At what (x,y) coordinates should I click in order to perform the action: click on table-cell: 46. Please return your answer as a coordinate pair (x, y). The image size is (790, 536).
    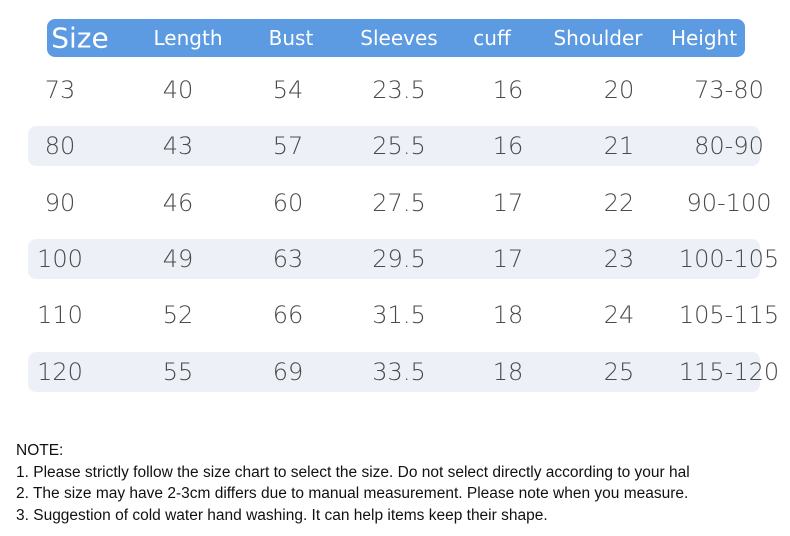
    Looking at the image, I should click on (178, 203).